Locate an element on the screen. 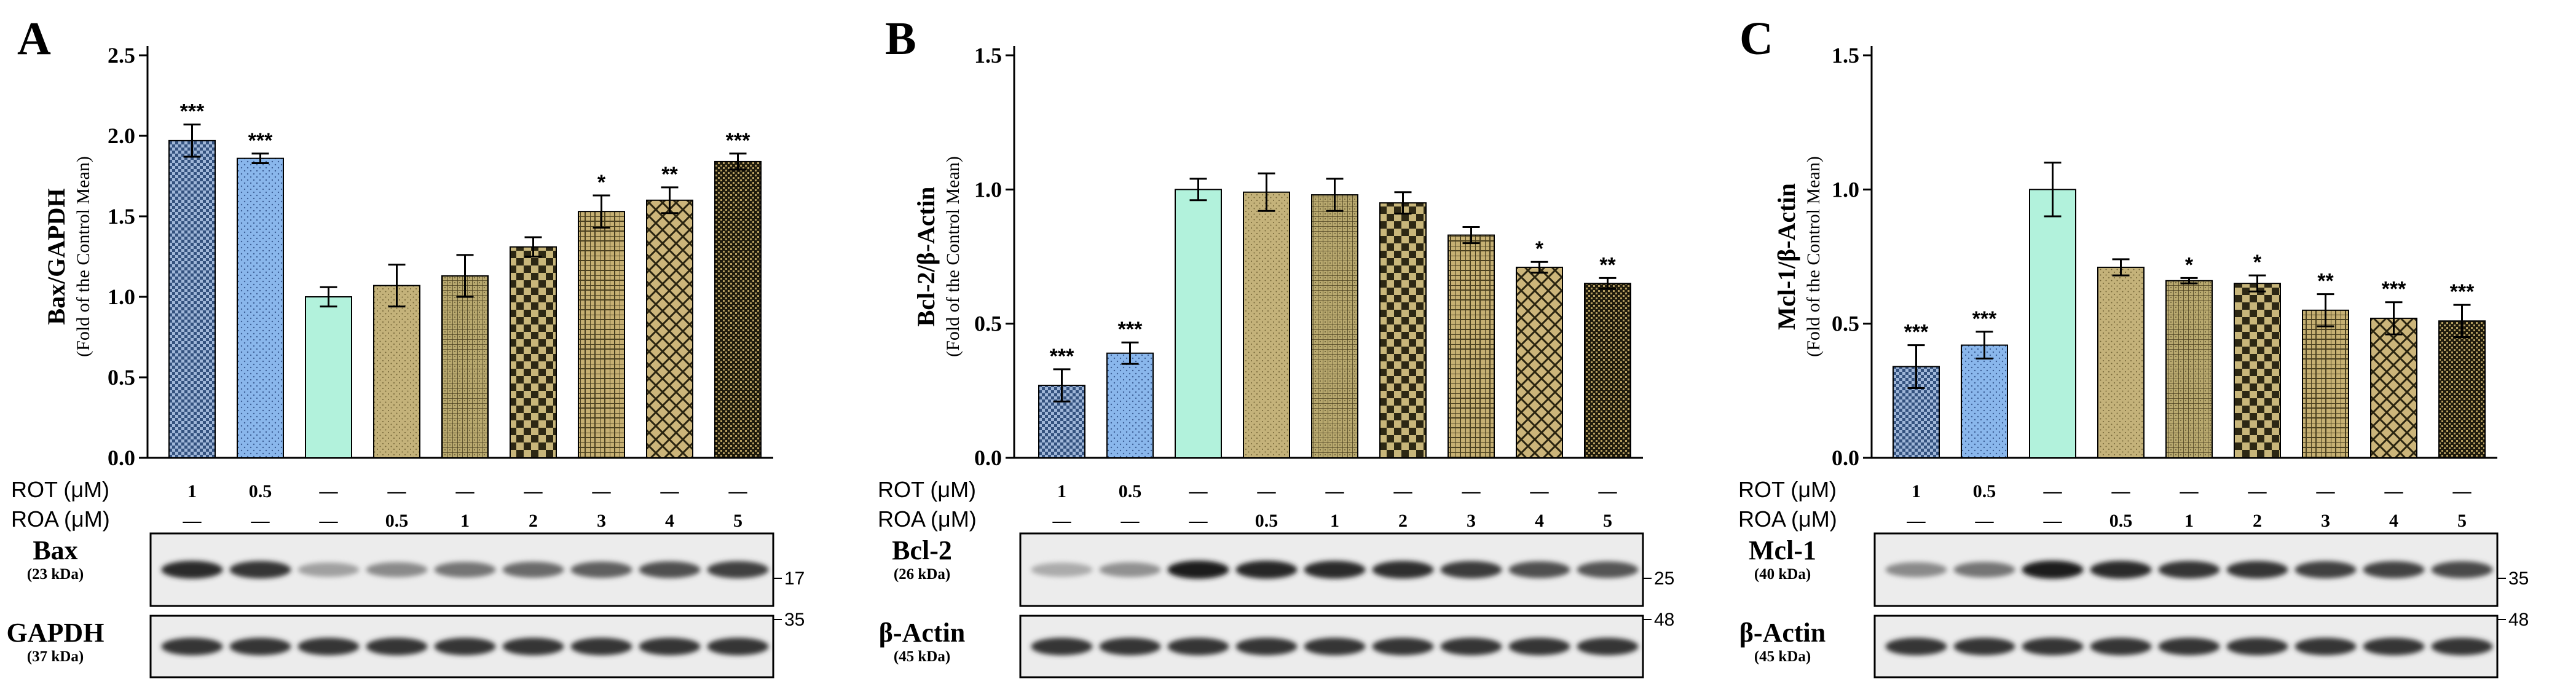  y-axis-title: Bax/GAPDH is located at coordinates (56, 256).